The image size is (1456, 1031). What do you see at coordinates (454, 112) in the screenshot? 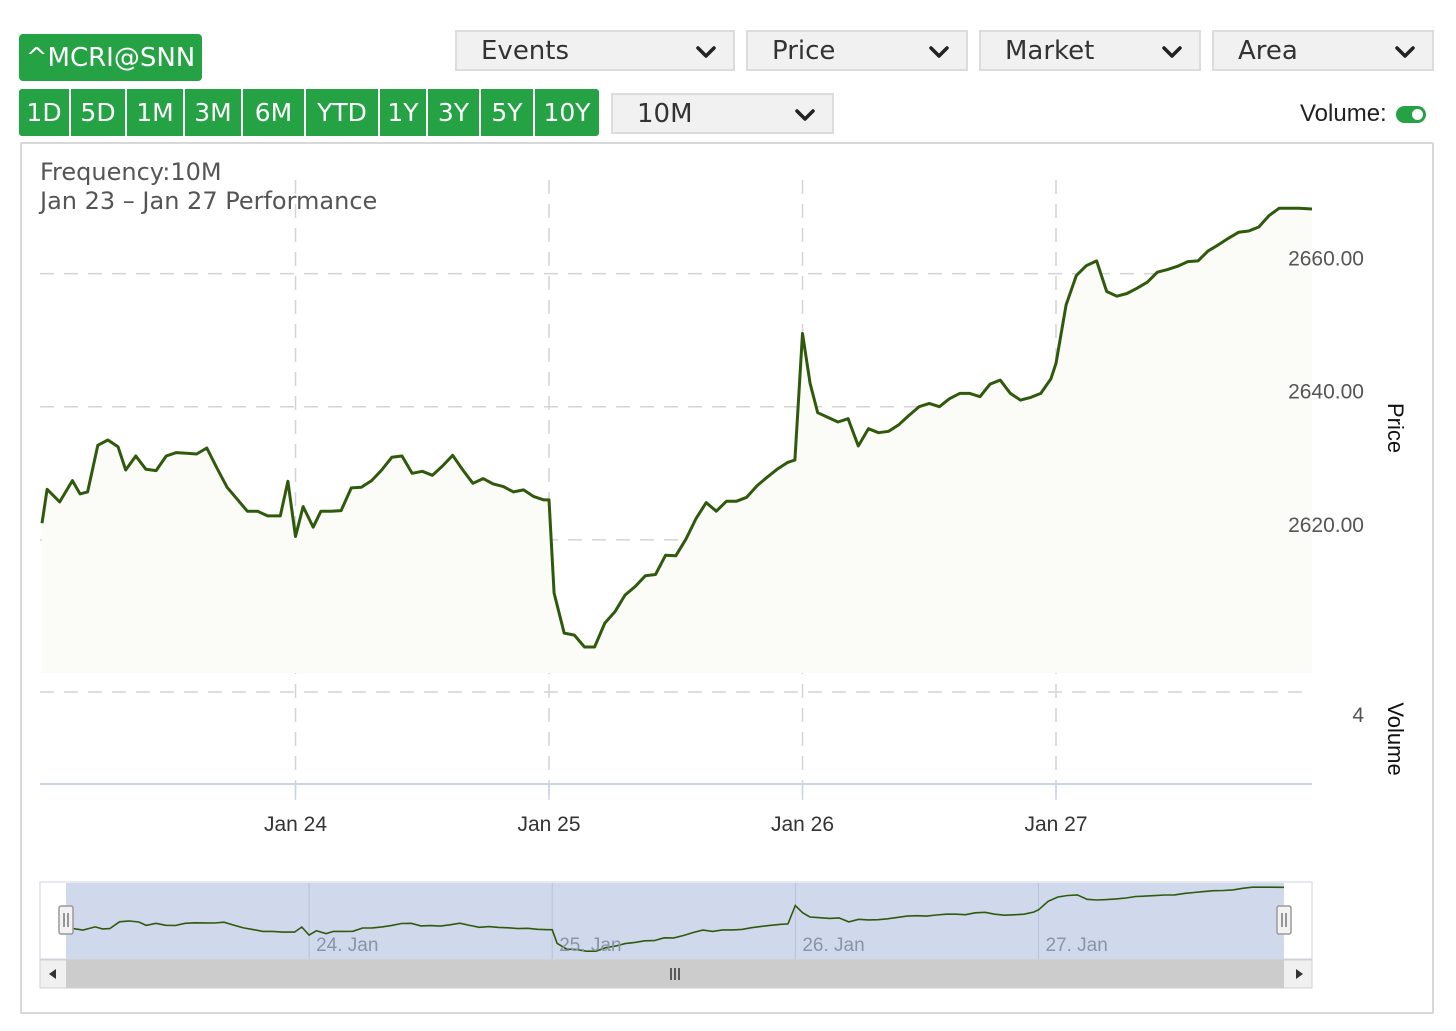
I see `range-button-3y: 3Y` at bounding box center [454, 112].